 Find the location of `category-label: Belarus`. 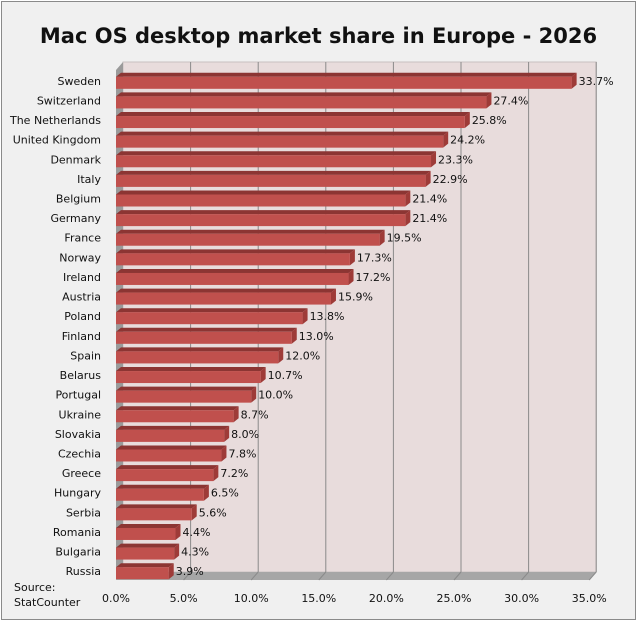

category-label: Belarus is located at coordinates (81, 375).